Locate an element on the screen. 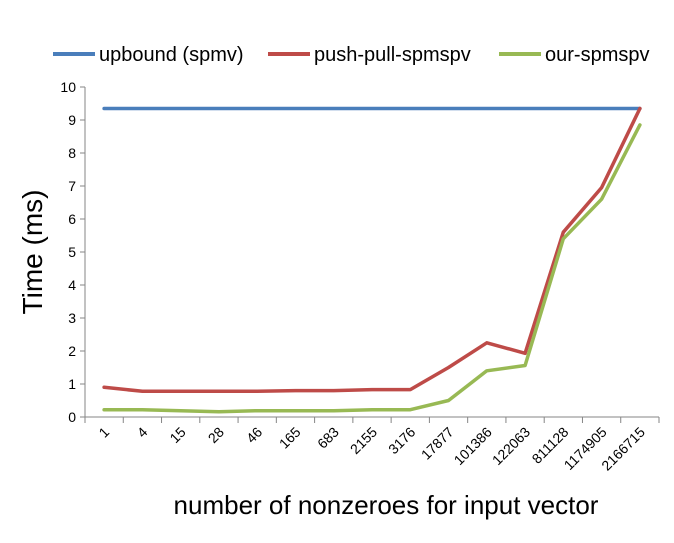  x-tick-label: 101386 is located at coordinates (473, 446).